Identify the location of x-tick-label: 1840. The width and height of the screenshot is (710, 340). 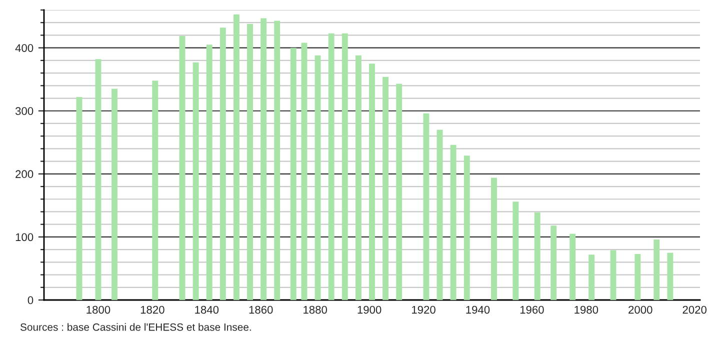
(207, 310).